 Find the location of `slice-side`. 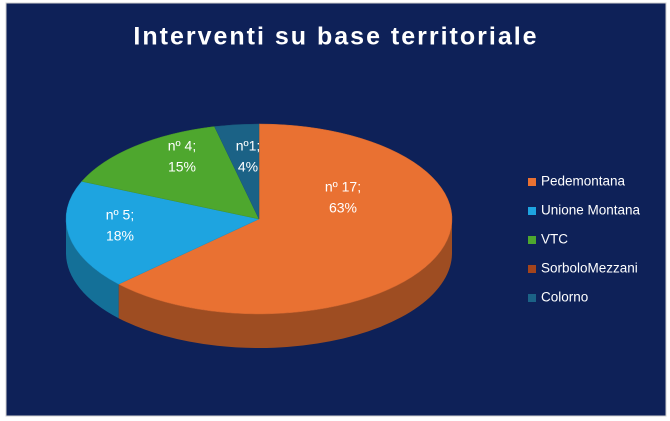

slice-side is located at coordinates (92, 269).